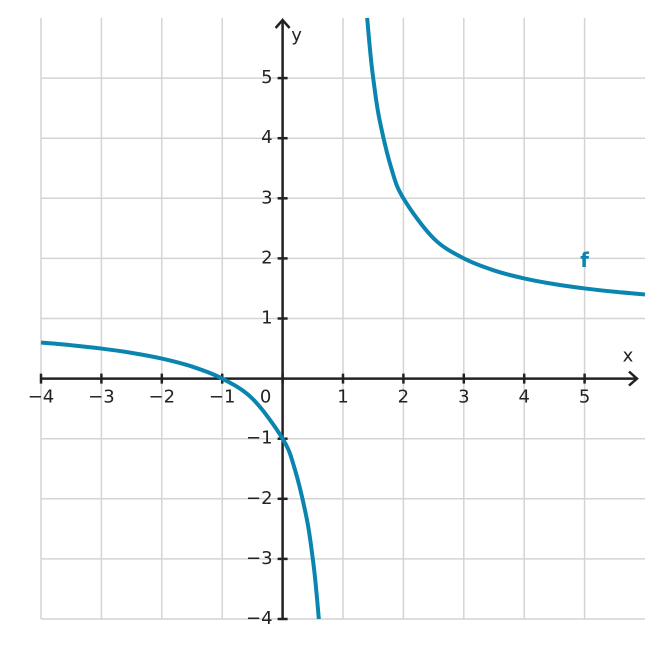  Describe the element at coordinates (584, 260) in the screenshot. I see `legend-label: f` at that location.